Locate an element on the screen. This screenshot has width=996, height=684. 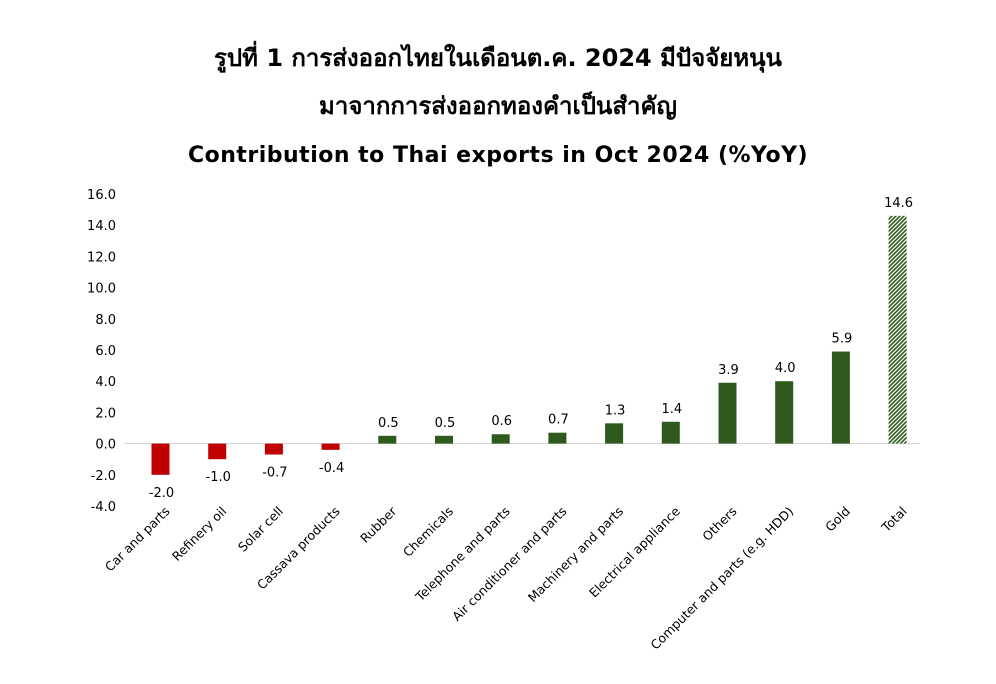
data-label: 3.9 is located at coordinates (728, 370).